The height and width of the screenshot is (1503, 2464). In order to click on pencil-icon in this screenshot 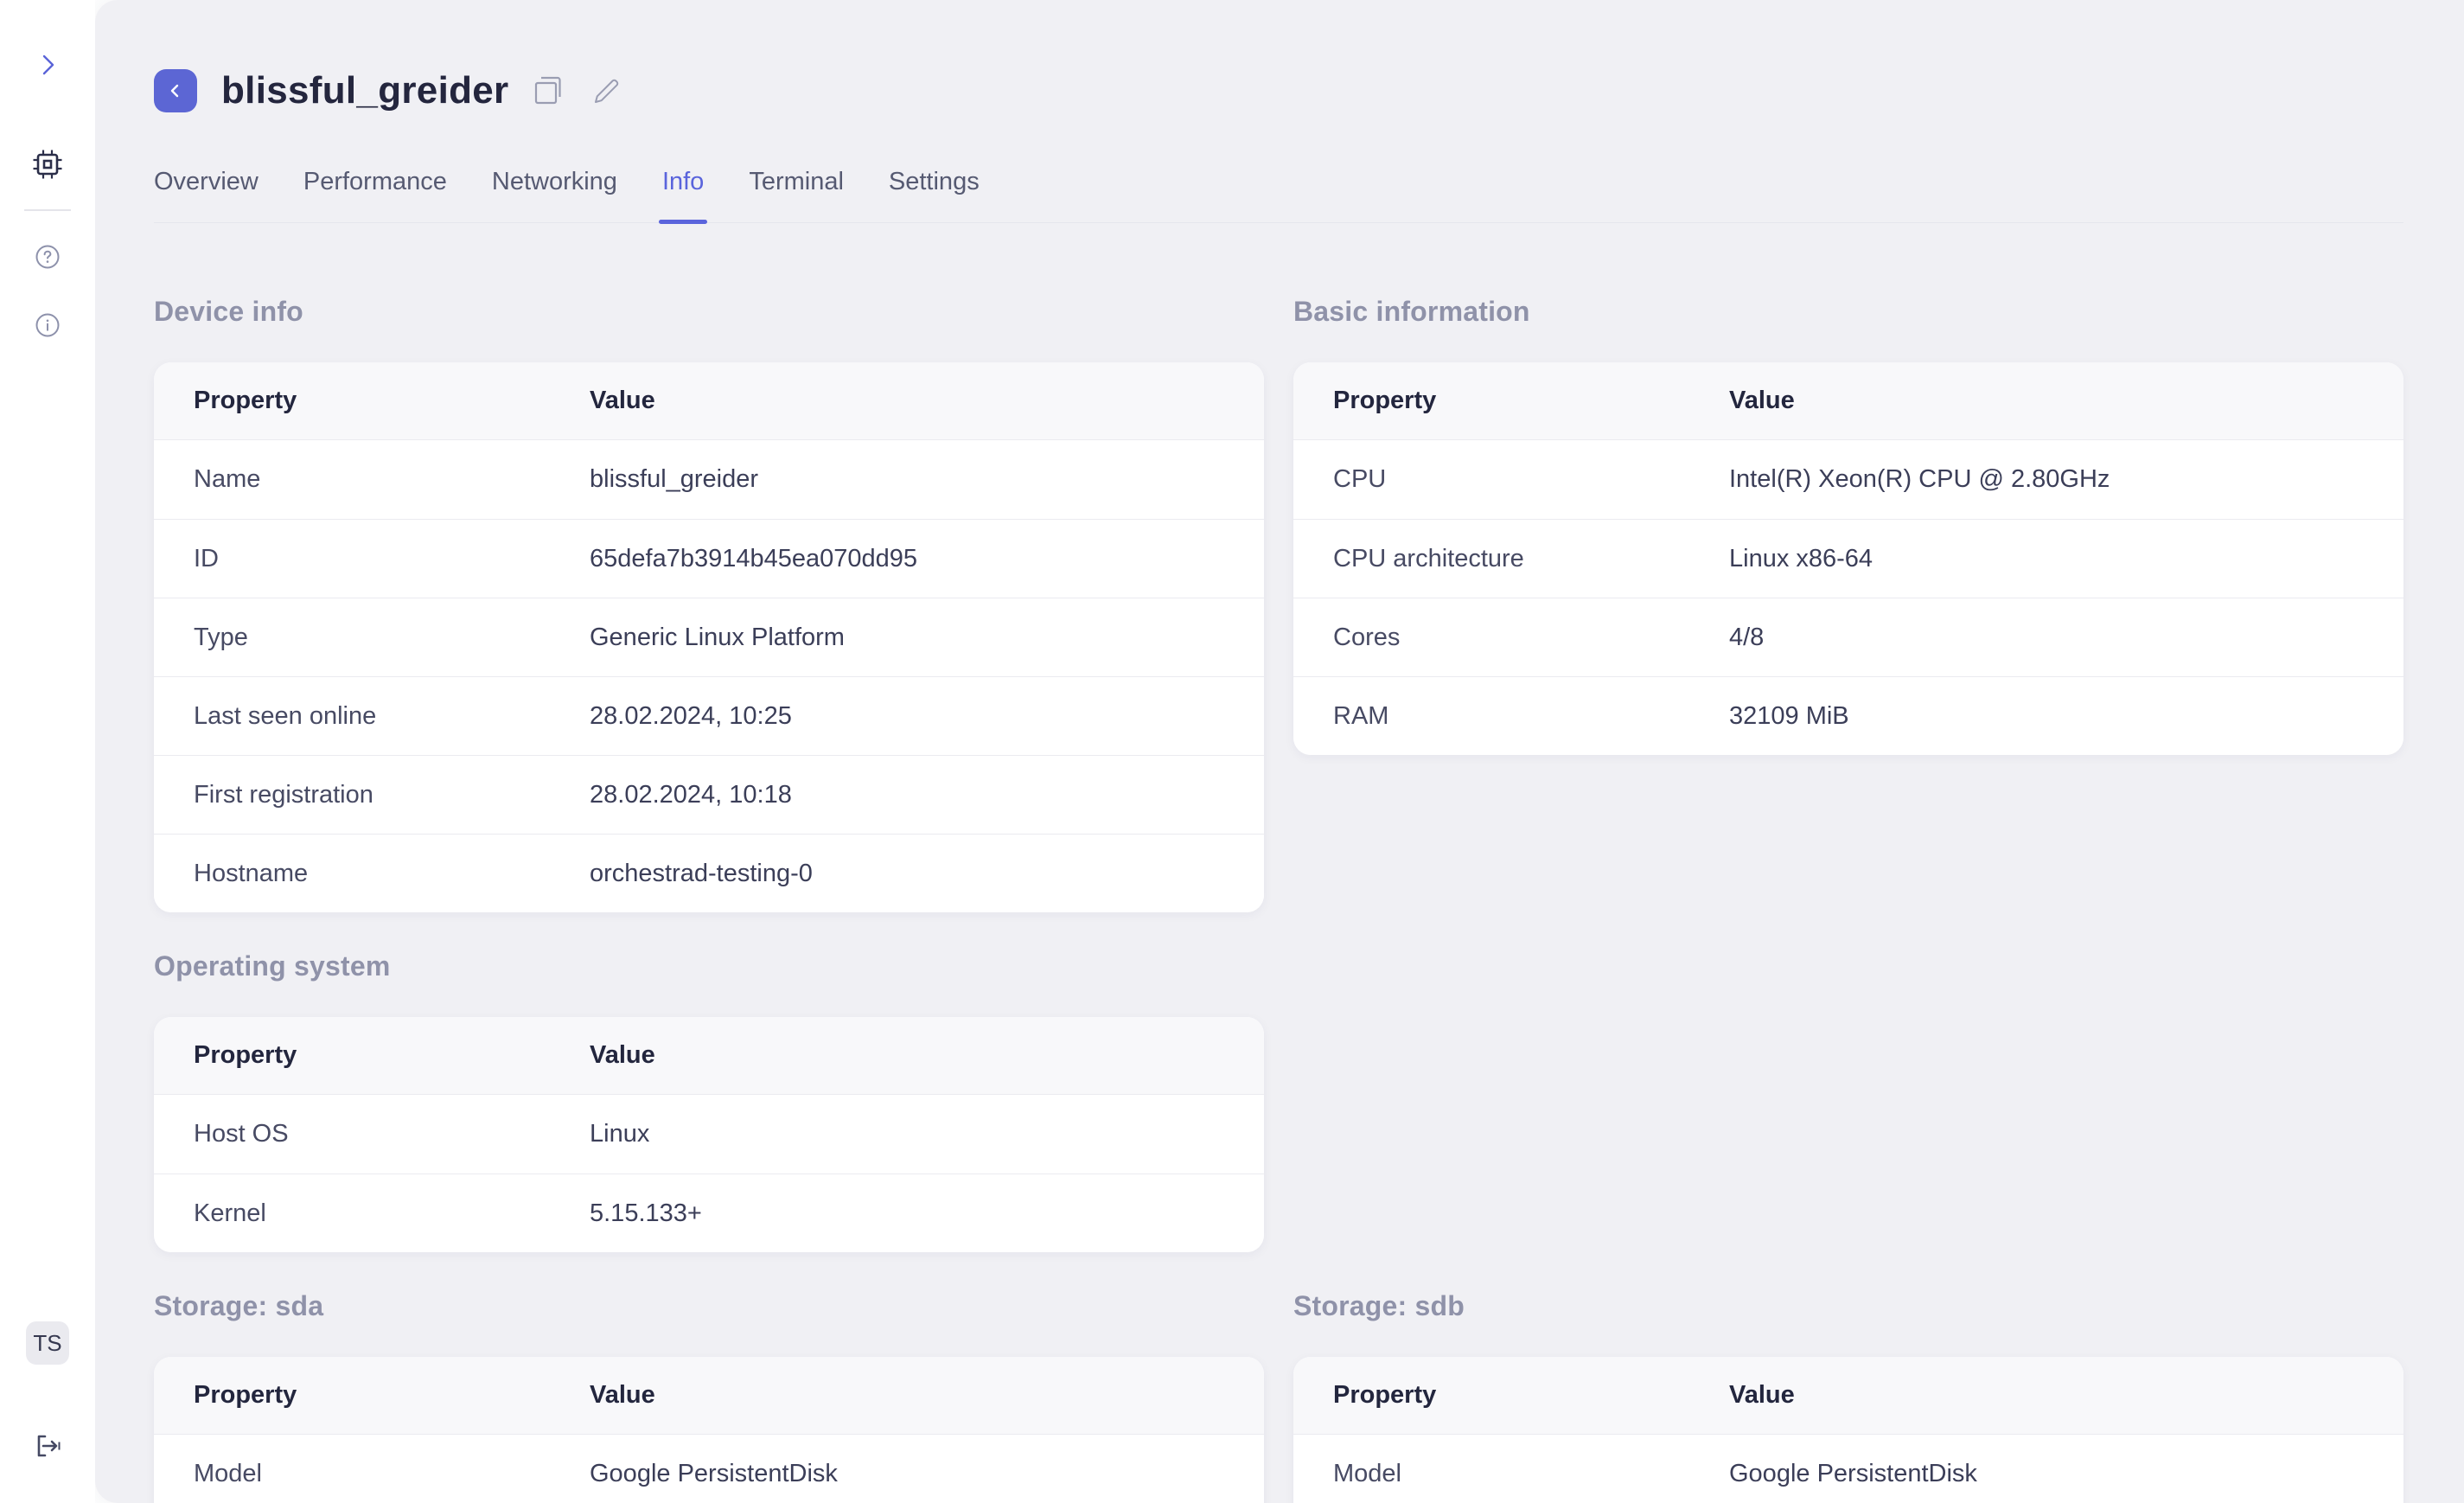, I will do `click(607, 91)`.